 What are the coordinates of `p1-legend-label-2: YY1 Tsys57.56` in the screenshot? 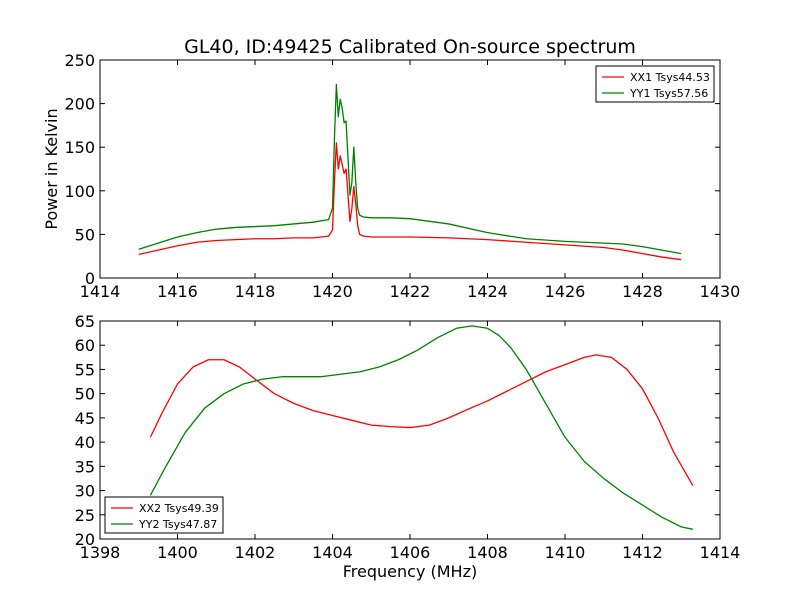 It's located at (668, 93).